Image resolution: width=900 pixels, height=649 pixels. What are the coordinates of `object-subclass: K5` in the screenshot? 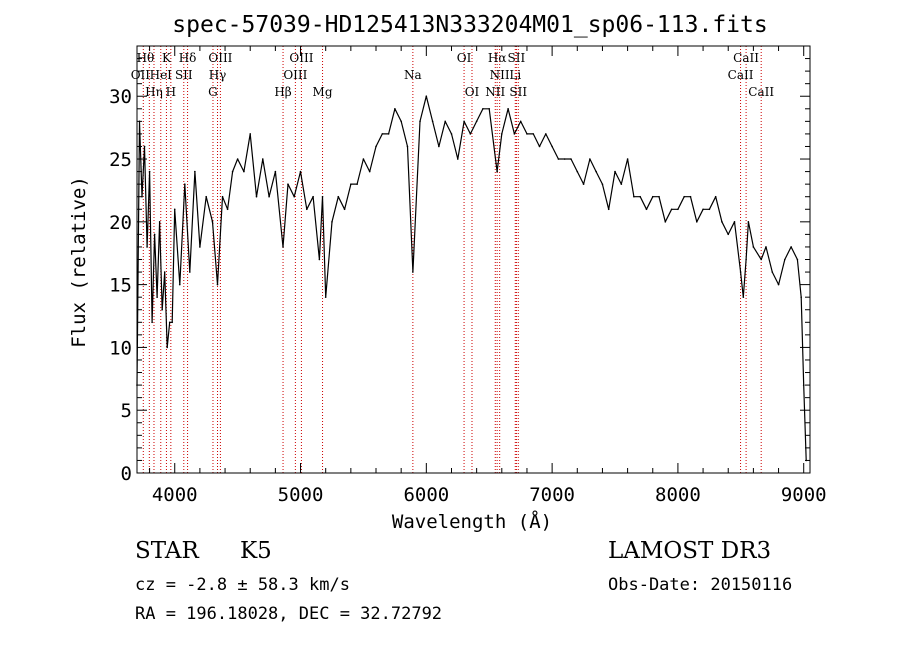 It's located at (256, 551).